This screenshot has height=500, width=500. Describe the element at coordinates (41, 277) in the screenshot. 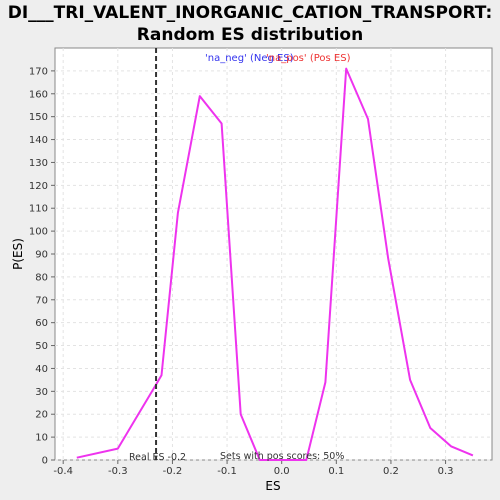

I see `y-tick-label: 80` at that location.